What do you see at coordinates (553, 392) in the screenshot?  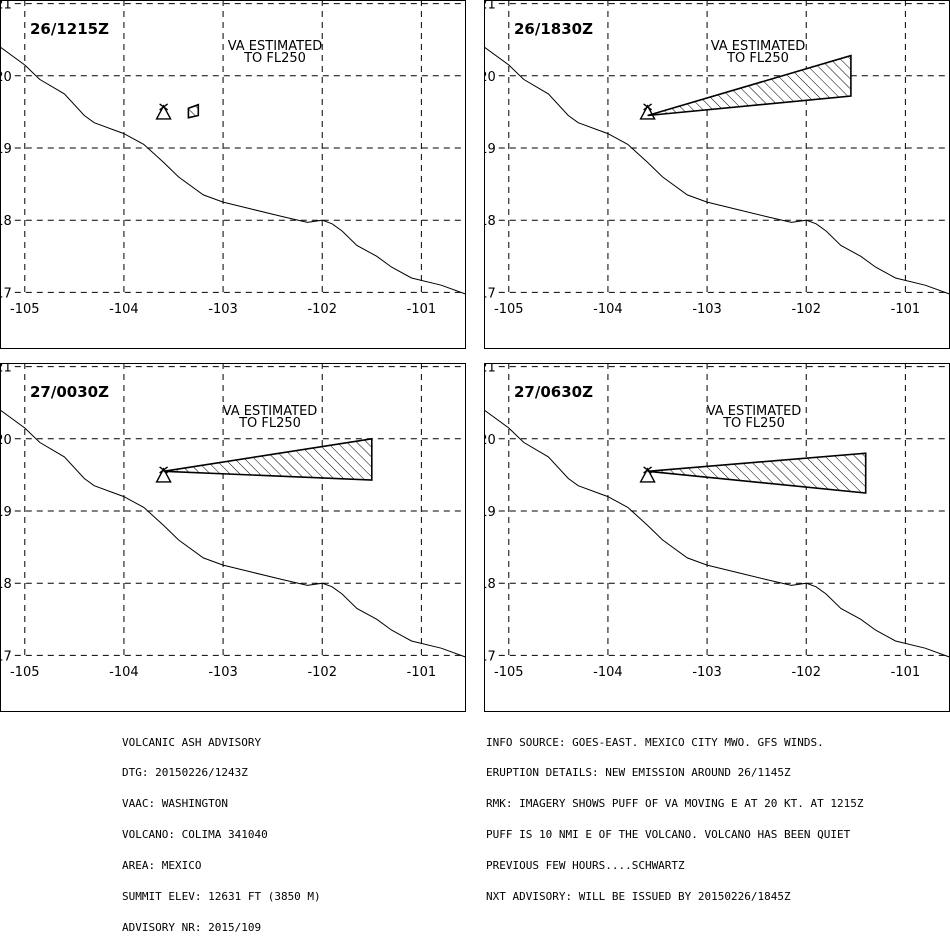 I see `valid-time-4: 27/0630Z` at bounding box center [553, 392].